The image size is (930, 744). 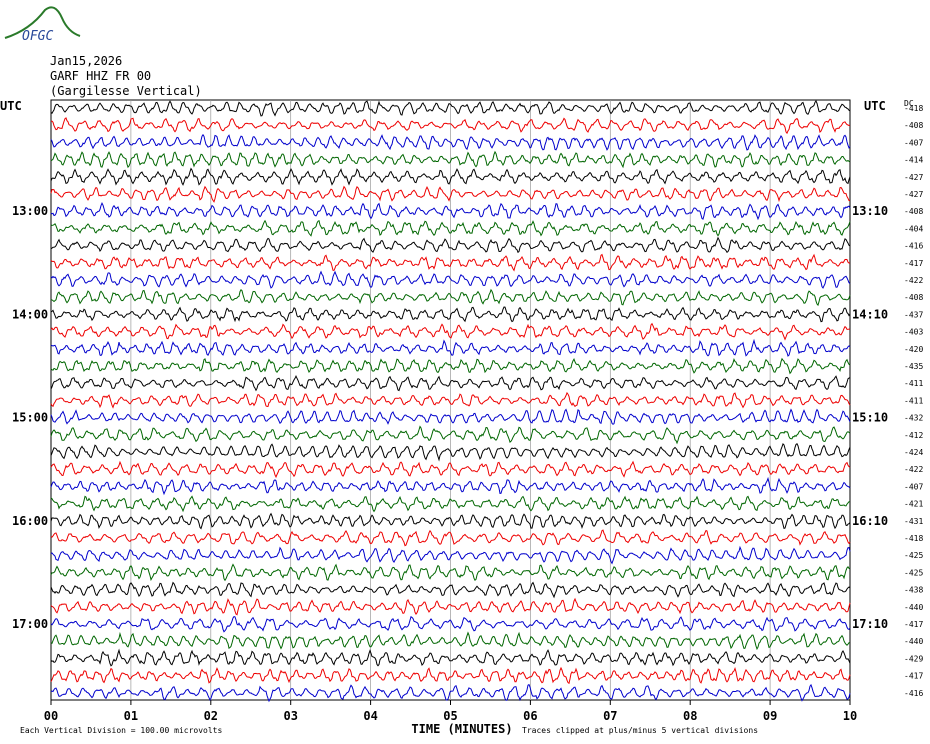 I want to click on x-title: TIME (MINUTES), so click(x=461, y=729).